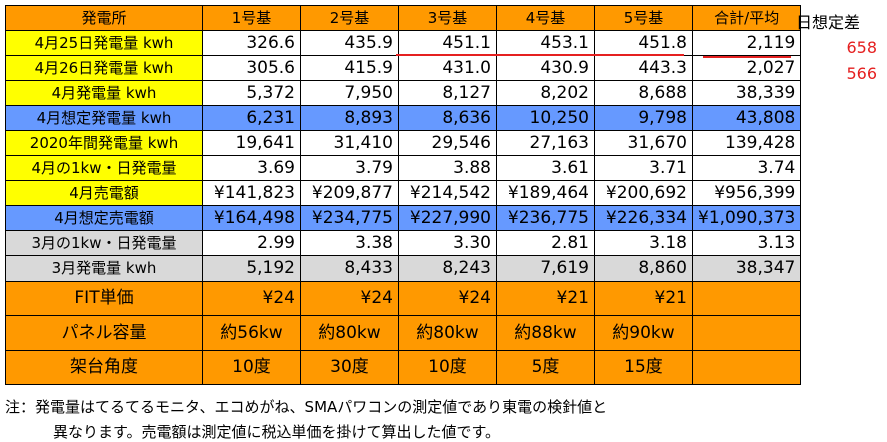 Image resolution: width=887 pixels, height=442 pixels. What do you see at coordinates (403, 298) in the screenshot?
I see `table-row: FIT単価 ¥24 ¥24 ¥24 ¥21 ¥21` at bounding box center [403, 298].